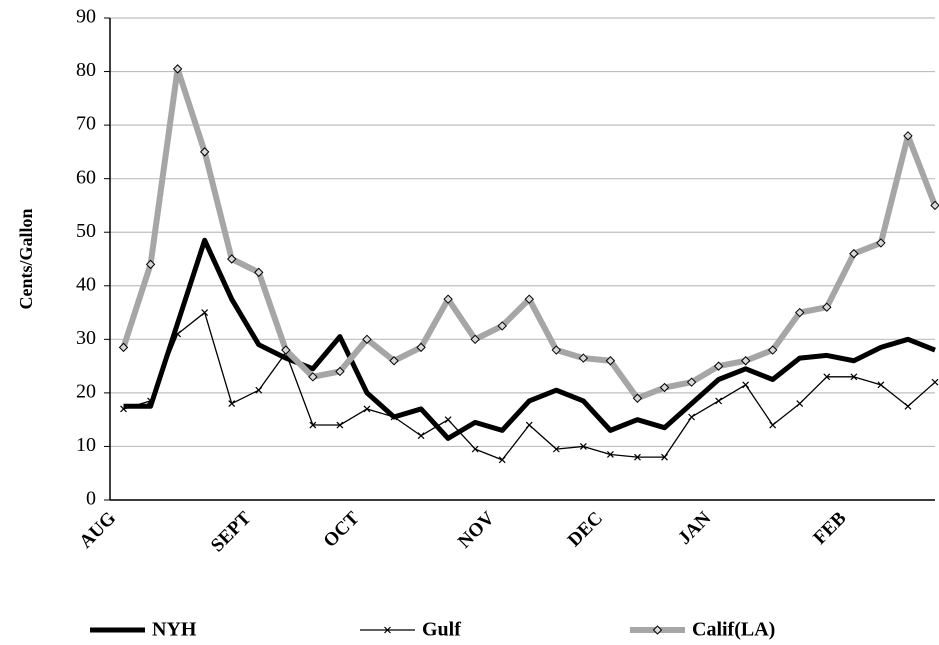 This screenshot has height=645, width=939. Describe the element at coordinates (733, 630) in the screenshot. I see `legend-label: Calif(LA)` at that location.